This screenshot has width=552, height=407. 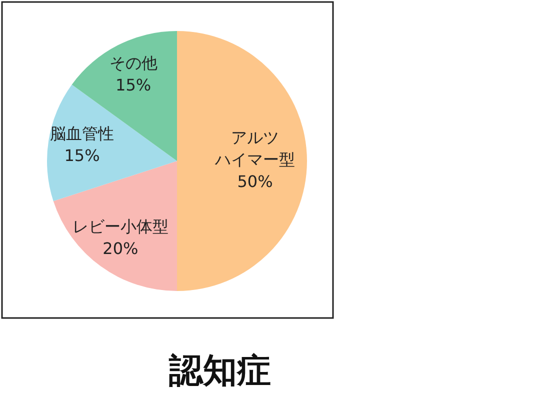 What do you see at coordinates (254, 149) in the screenshot?
I see `slice-label: アルツハイマー型` at bounding box center [254, 149].